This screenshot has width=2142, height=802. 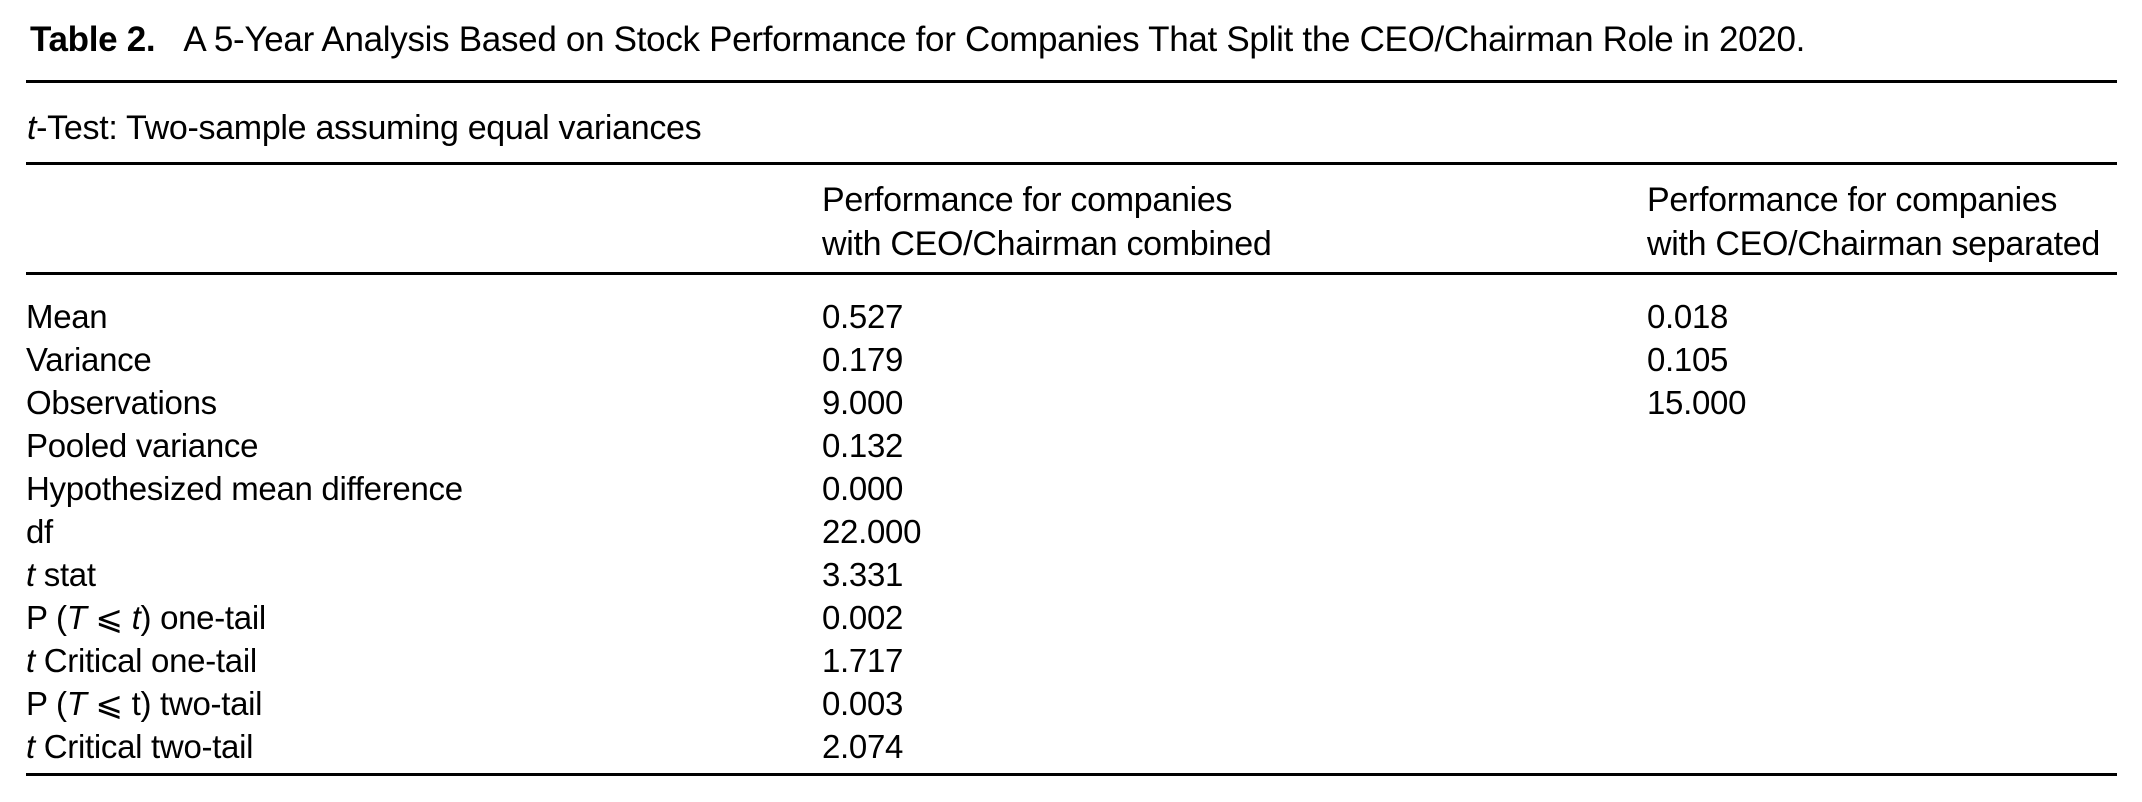 What do you see at coordinates (1047, 244) in the screenshot?
I see `column-header-combined-line2: with CEO/Chairman combined` at bounding box center [1047, 244].